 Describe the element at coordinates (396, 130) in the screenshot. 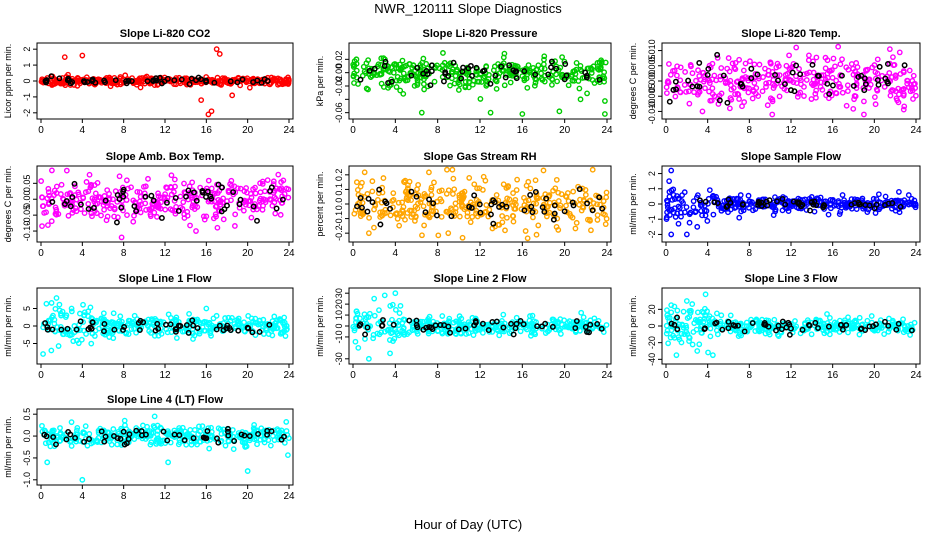

I see `x-tick-label: 4` at that location.